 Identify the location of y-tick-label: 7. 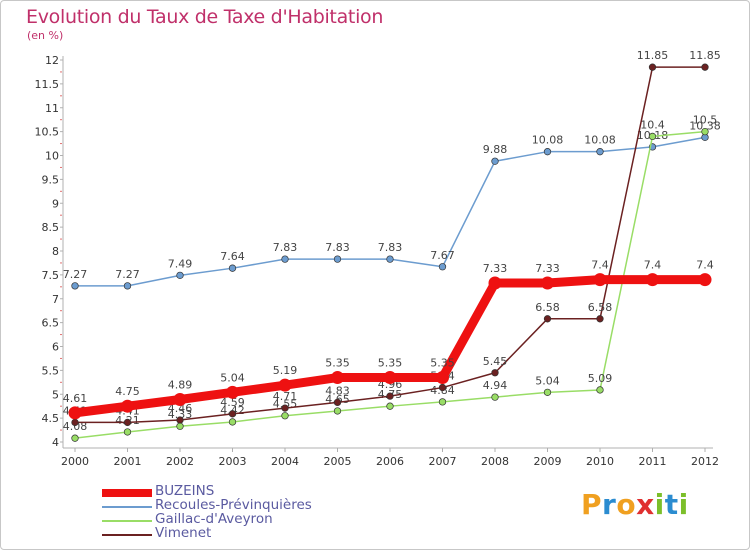
(55, 299).